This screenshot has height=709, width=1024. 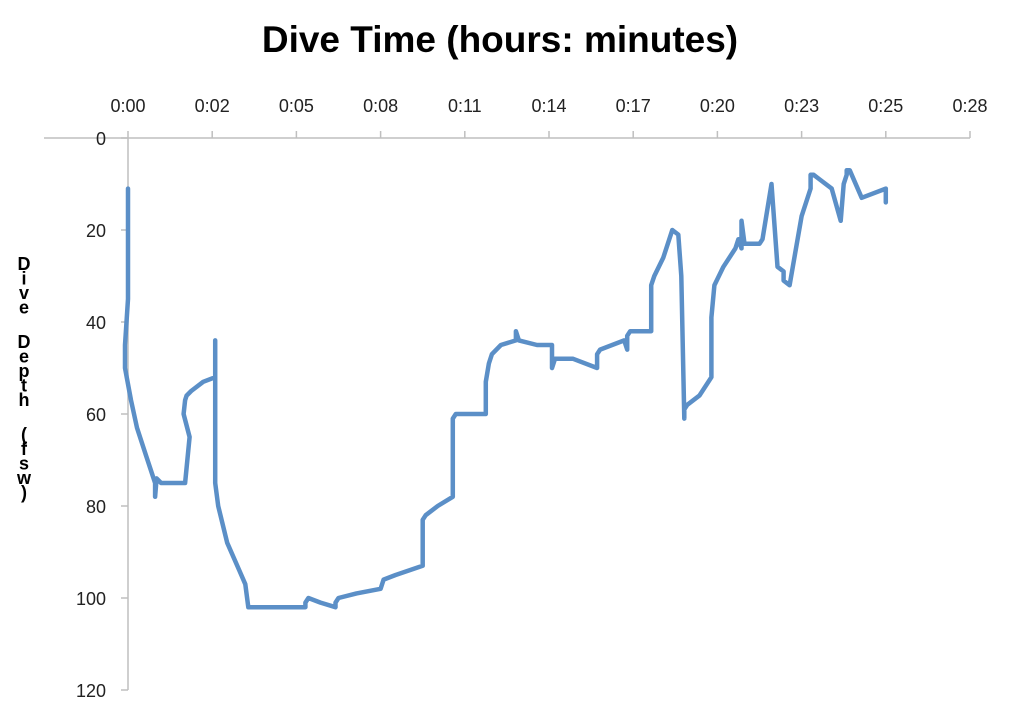 I want to click on y-axis-label-char: p, so click(x=24, y=371).